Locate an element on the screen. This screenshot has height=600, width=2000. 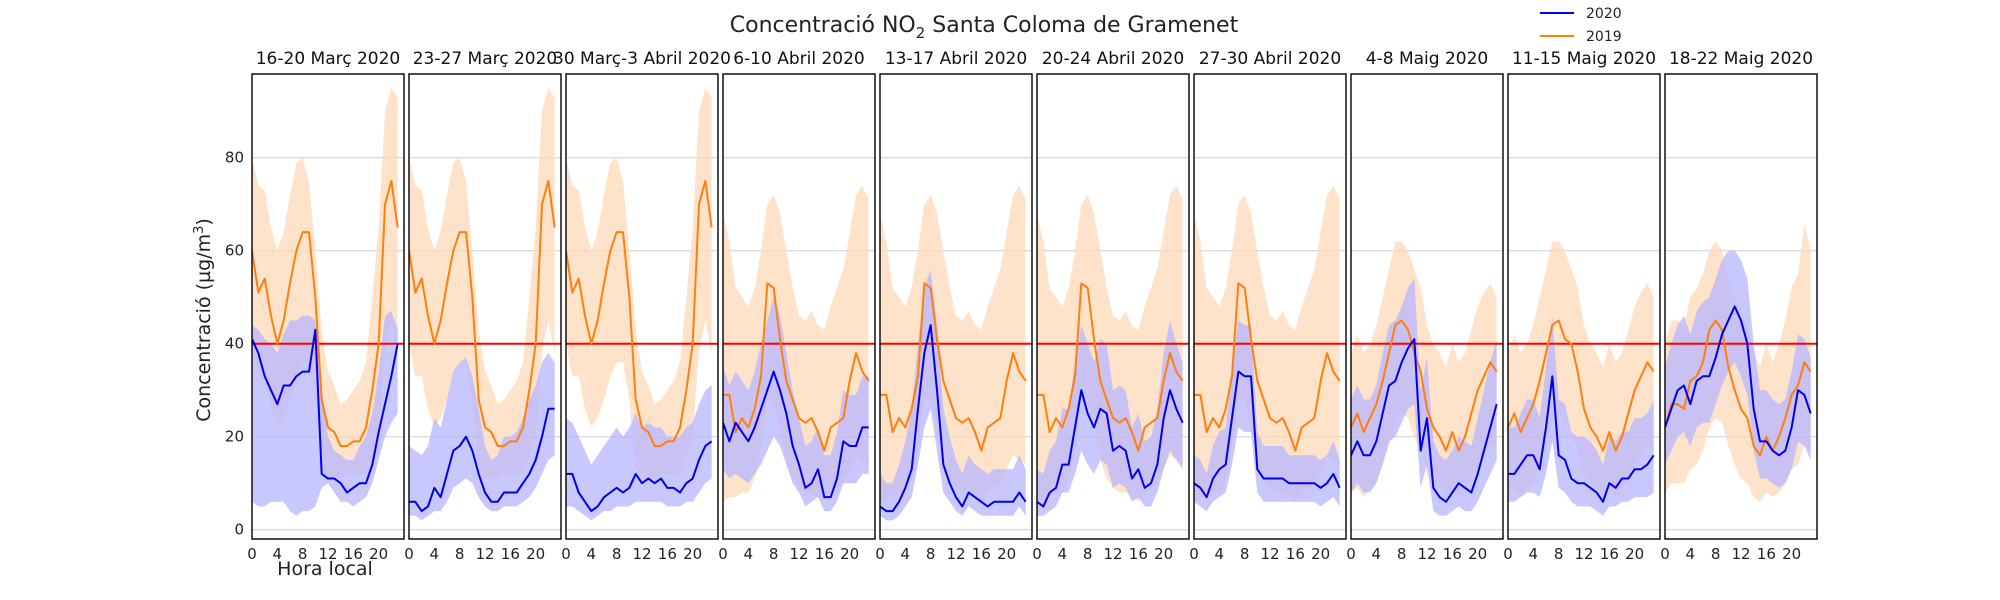
band-2019 is located at coordinates (639, 283).